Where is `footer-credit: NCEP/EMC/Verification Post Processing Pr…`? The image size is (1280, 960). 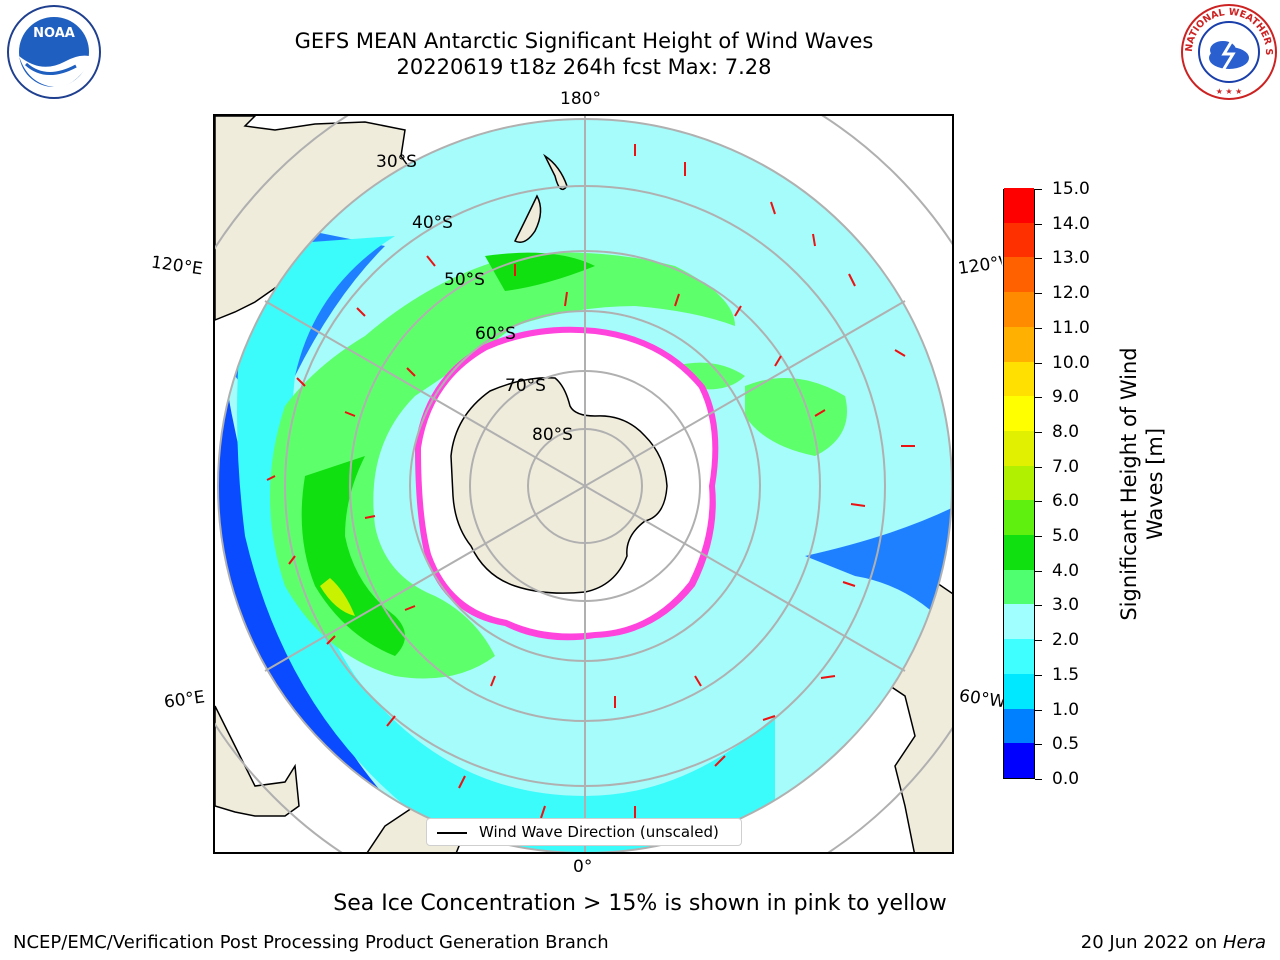 footer-credit: NCEP/EMC/Verification Post Processing Pr… is located at coordinates (311, 942).